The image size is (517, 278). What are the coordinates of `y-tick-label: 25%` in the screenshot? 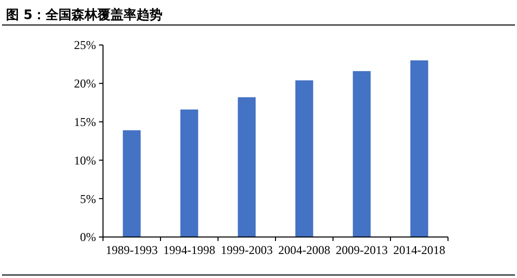 It's located at (85, 45).